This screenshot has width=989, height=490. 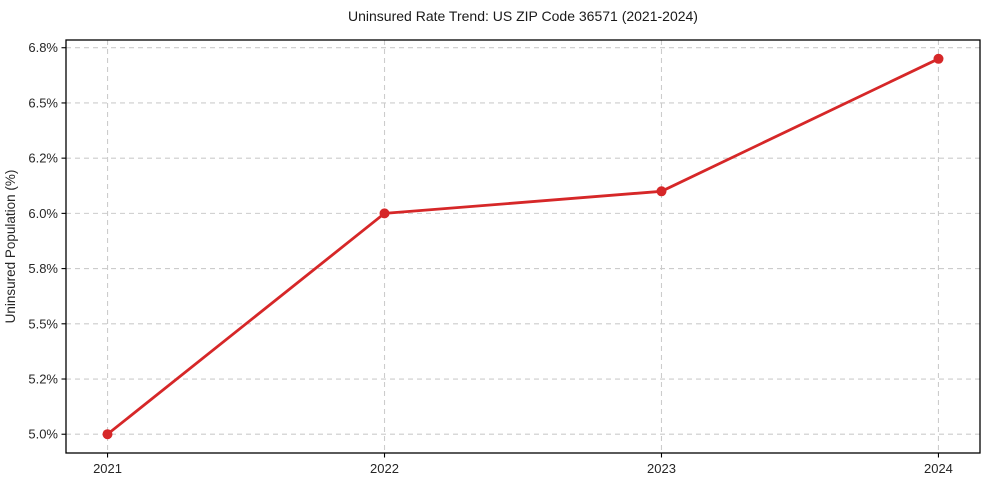 What do you see at coordinates (661, 468) in the screenshot?
I see `x-tick-label: 2023` at bounding box center [661, 468].